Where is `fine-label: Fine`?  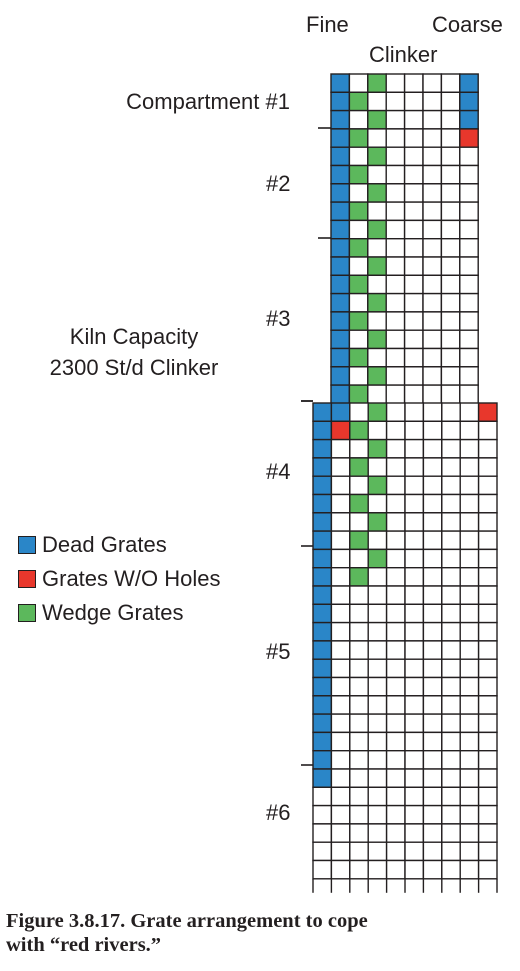 fine-label: Fine is located at coordinates (327, 24).